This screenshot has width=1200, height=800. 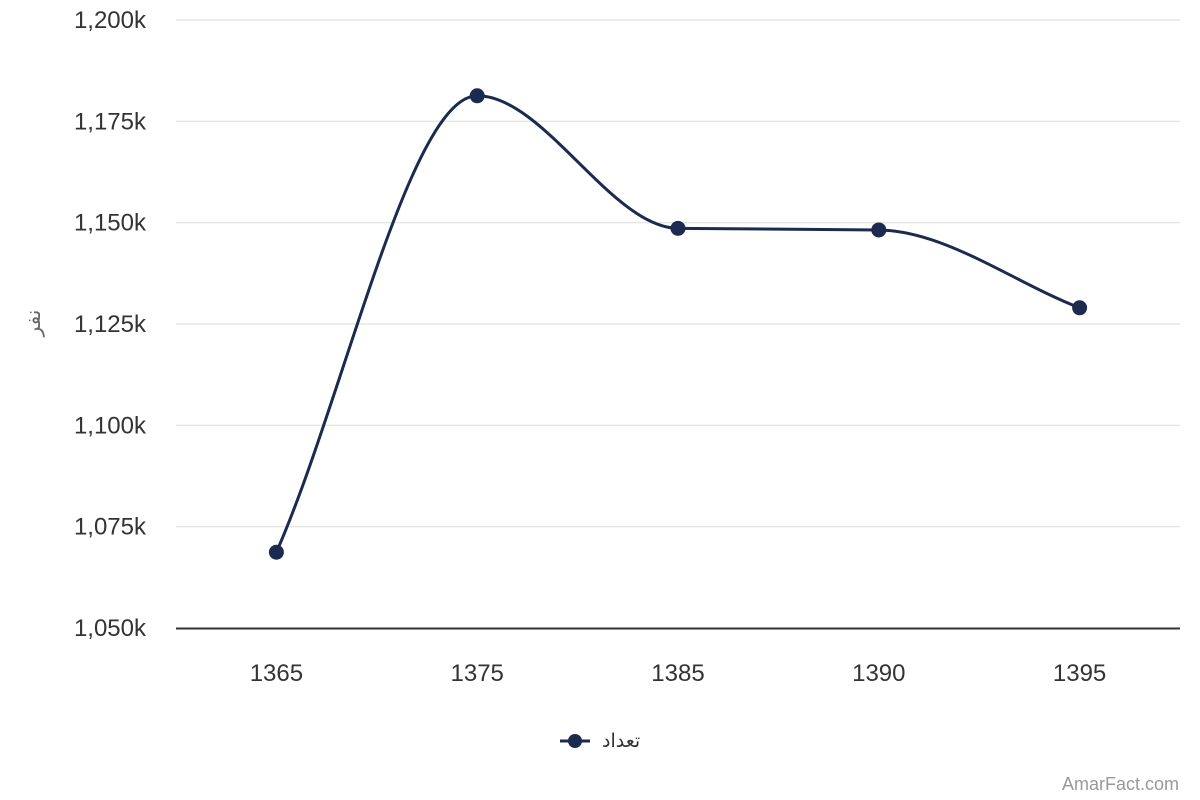 I want to click on x-tick-label: 1375, so click(x=477, y=673).